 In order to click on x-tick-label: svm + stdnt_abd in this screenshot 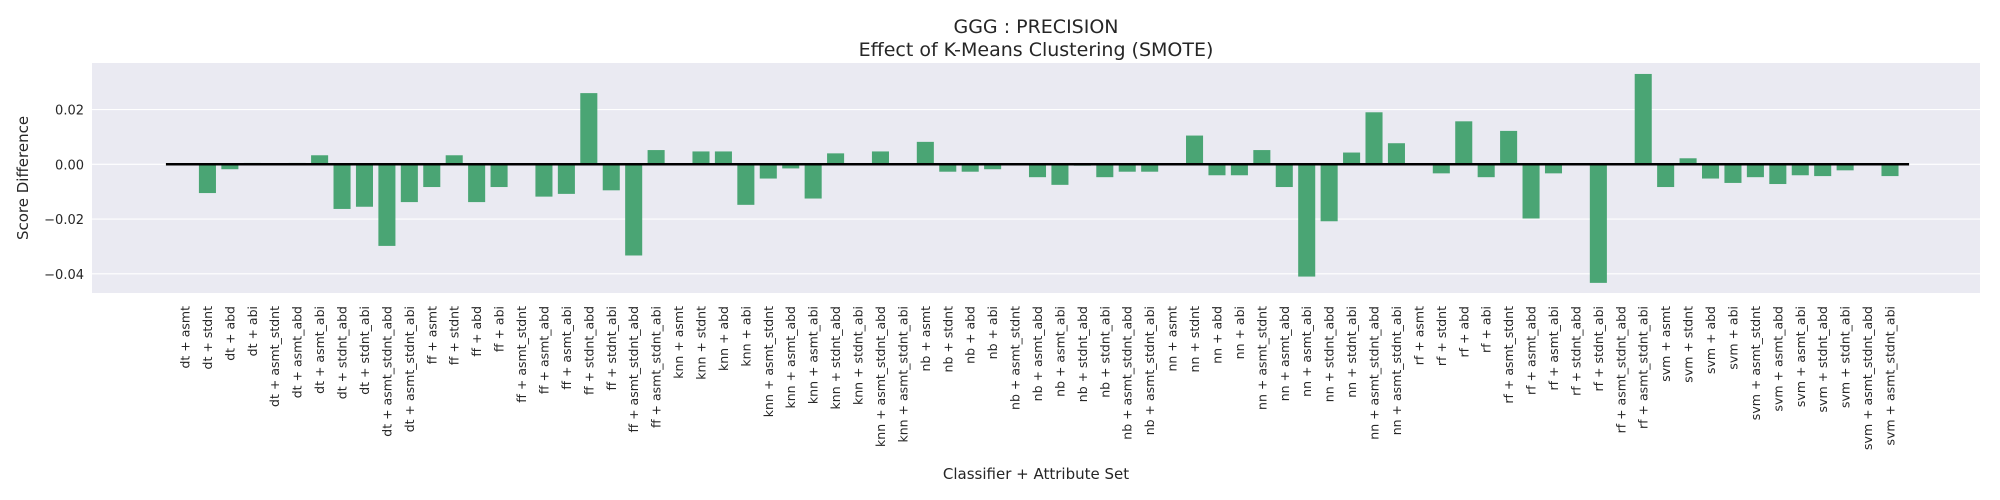, I will do `click(1822, 359)`.